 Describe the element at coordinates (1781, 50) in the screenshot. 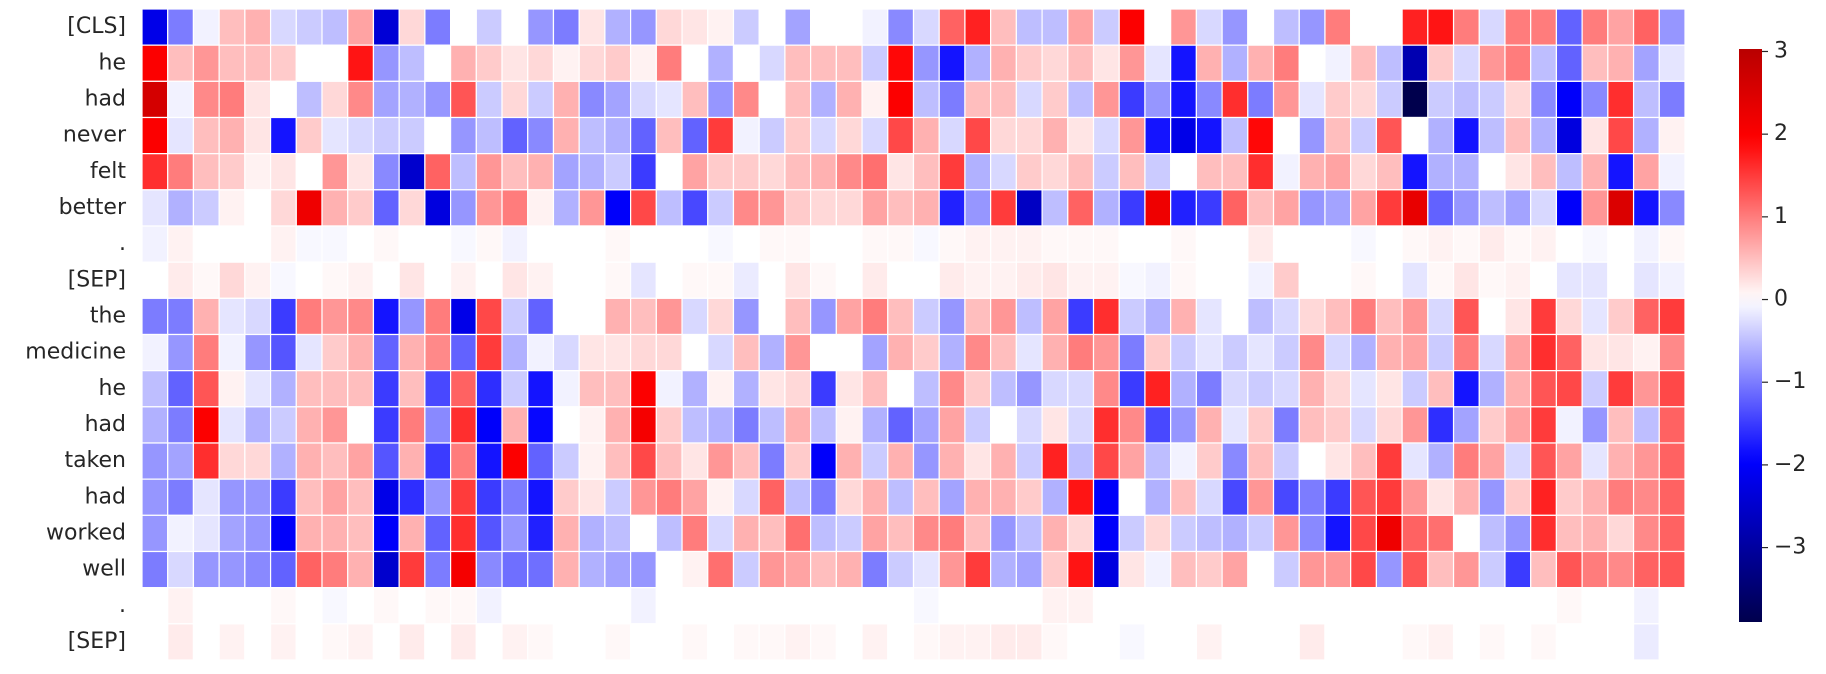

I see `colorbar-tick-label: 3` at that location.